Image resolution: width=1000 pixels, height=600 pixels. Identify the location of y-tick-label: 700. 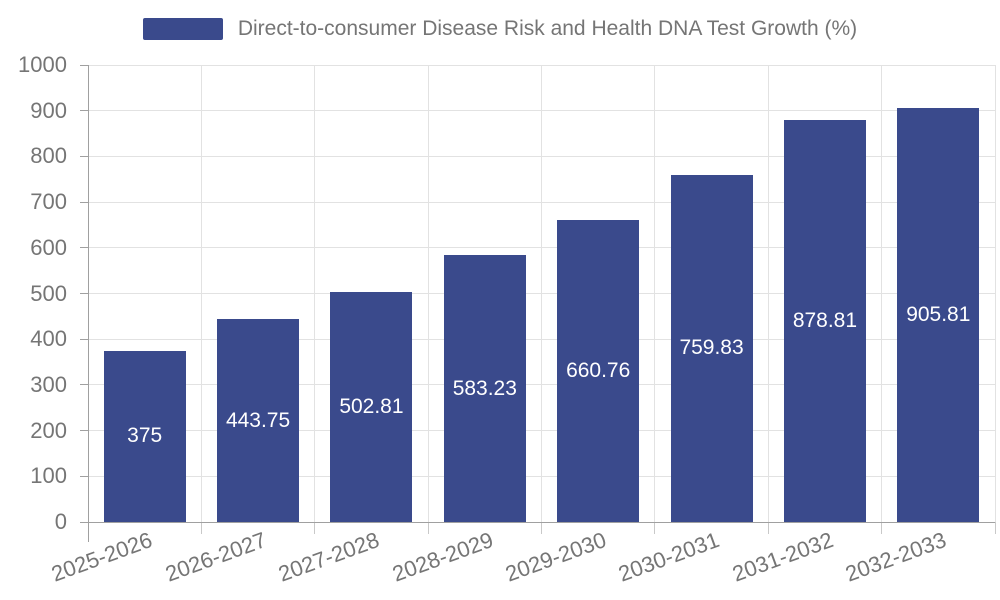
(48, 202).